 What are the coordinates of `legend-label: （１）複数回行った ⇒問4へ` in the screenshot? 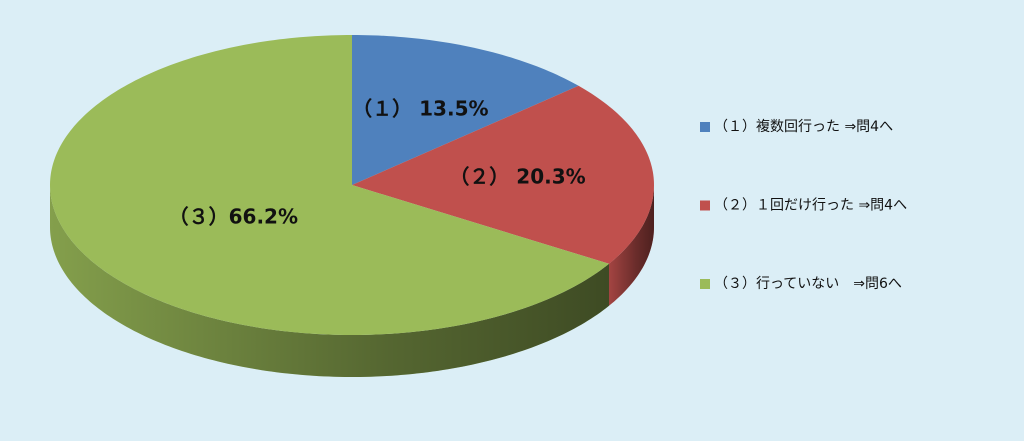 It's located at (803, 126).